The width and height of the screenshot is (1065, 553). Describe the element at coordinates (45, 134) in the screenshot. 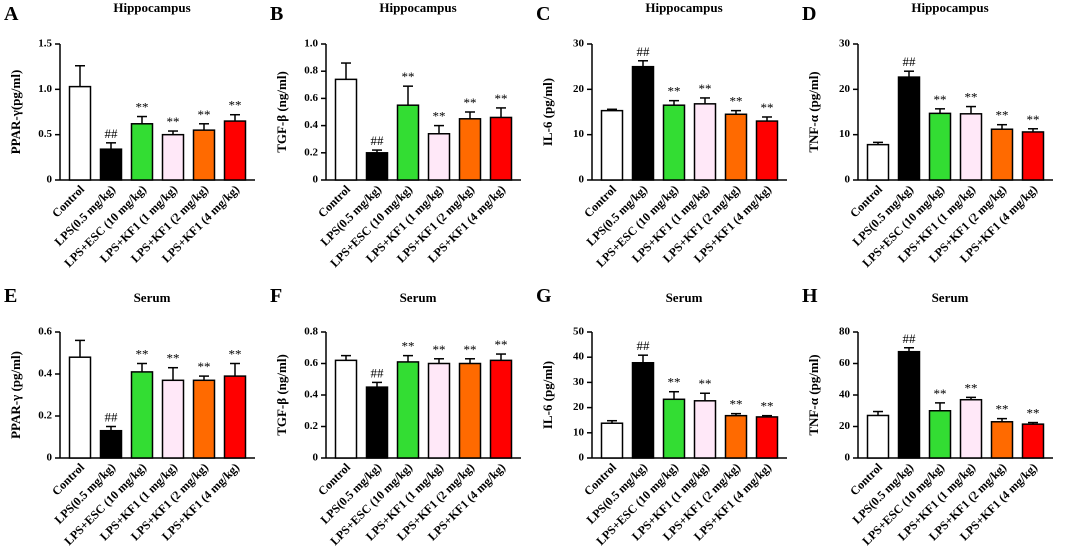

I see `y-tick-label: 0.5` at that location.